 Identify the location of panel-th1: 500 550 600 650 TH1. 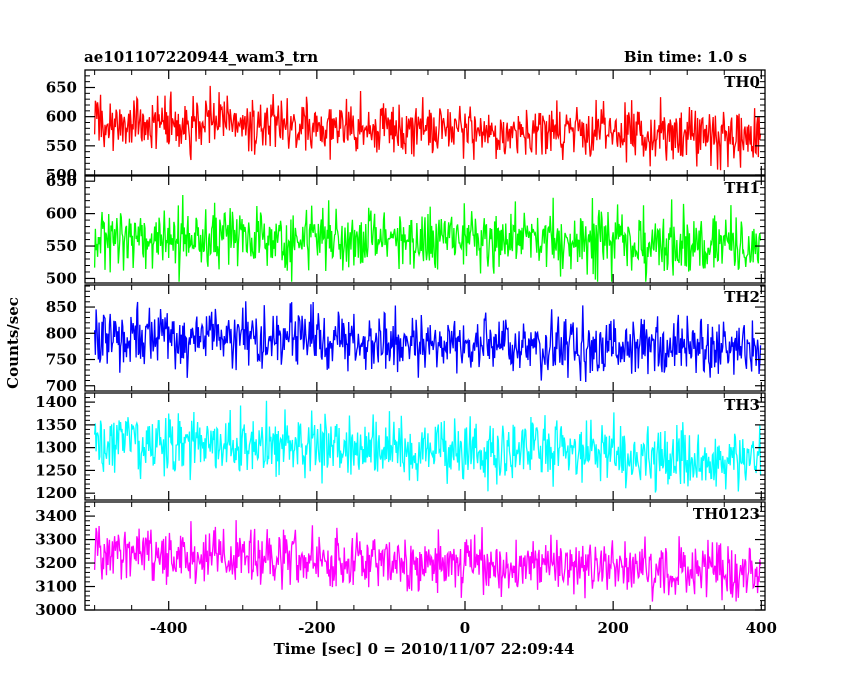
(406, 229).